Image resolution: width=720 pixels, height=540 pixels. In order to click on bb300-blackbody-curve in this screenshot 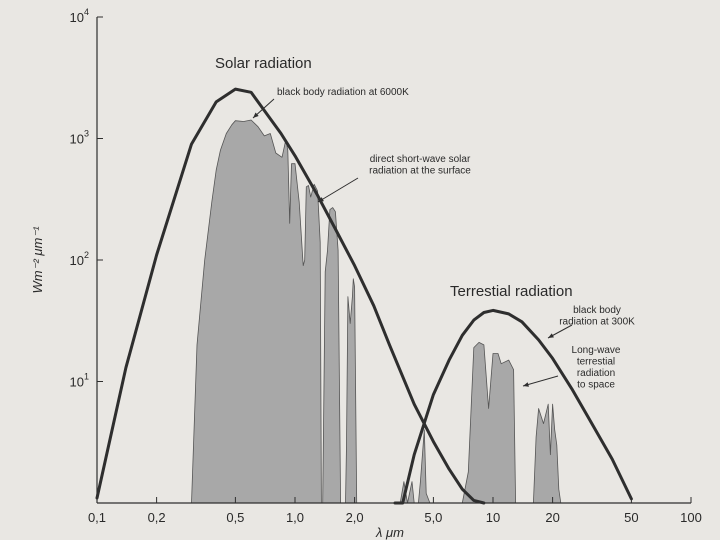, I will do `click(513, 406)`.